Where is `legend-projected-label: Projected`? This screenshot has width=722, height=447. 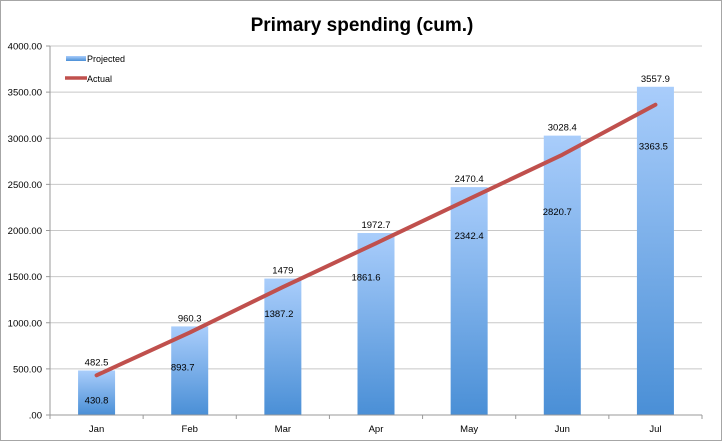
legend-projected-label: Projected is located at coordinates (106, 59).